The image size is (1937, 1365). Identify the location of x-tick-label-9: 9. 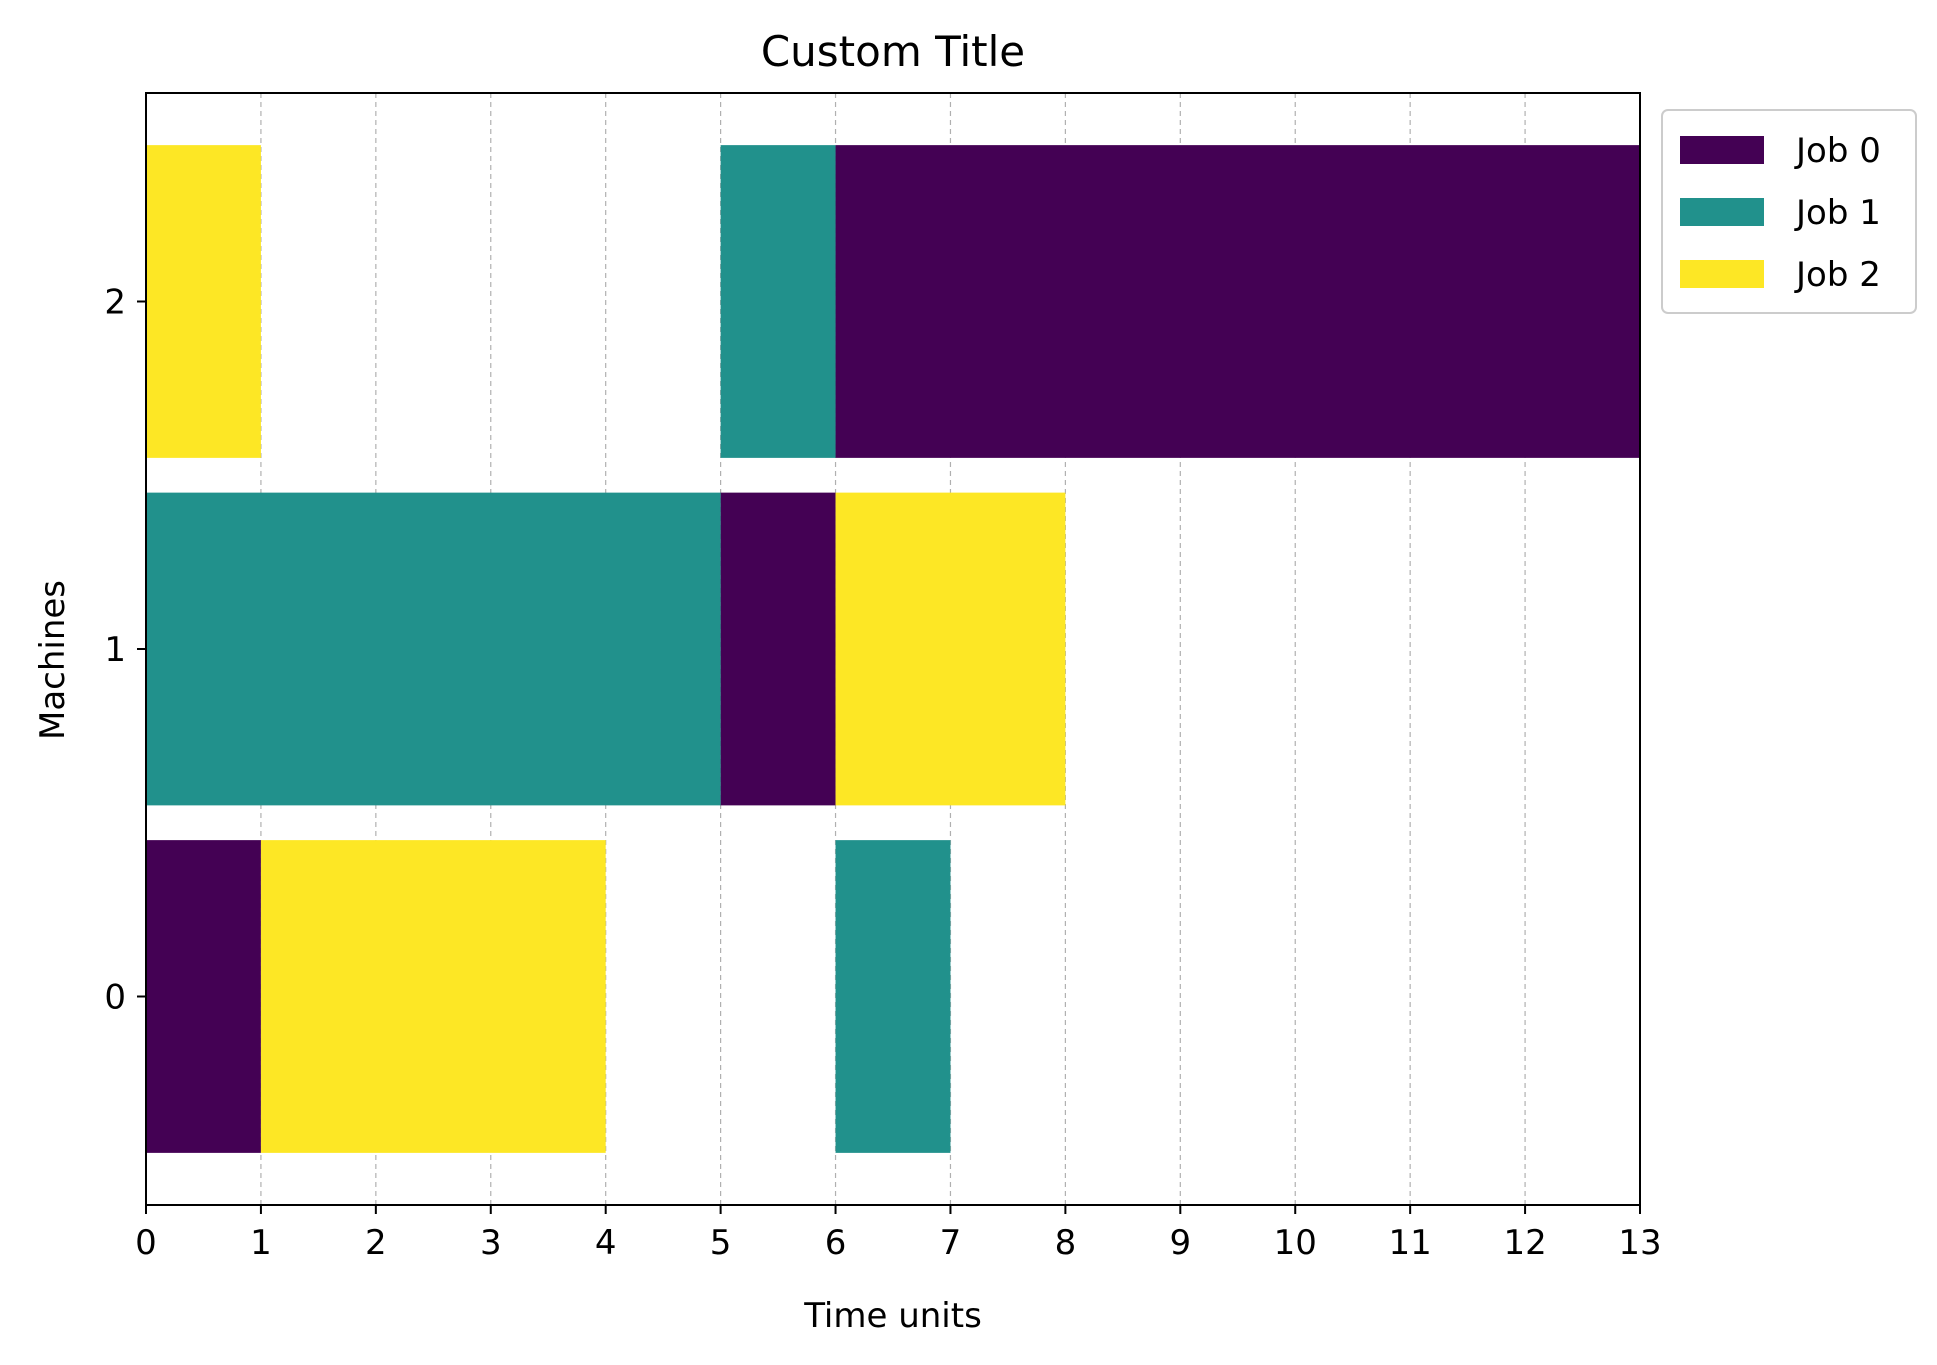
(1180, 1243).